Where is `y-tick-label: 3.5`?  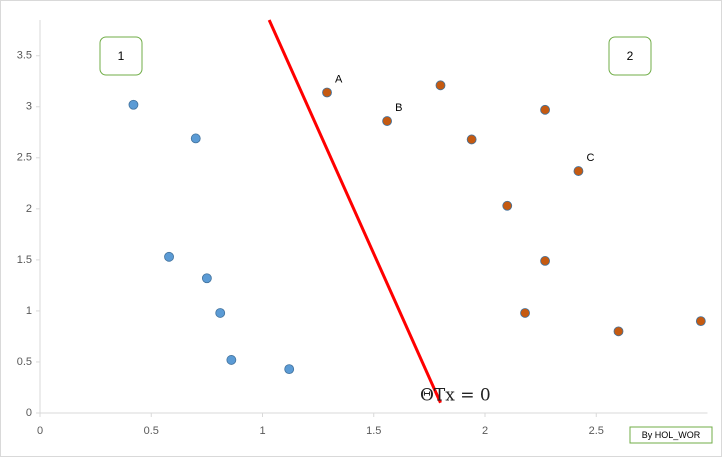
y-tick-label: 3.5 is located at coordinates (24, 56).